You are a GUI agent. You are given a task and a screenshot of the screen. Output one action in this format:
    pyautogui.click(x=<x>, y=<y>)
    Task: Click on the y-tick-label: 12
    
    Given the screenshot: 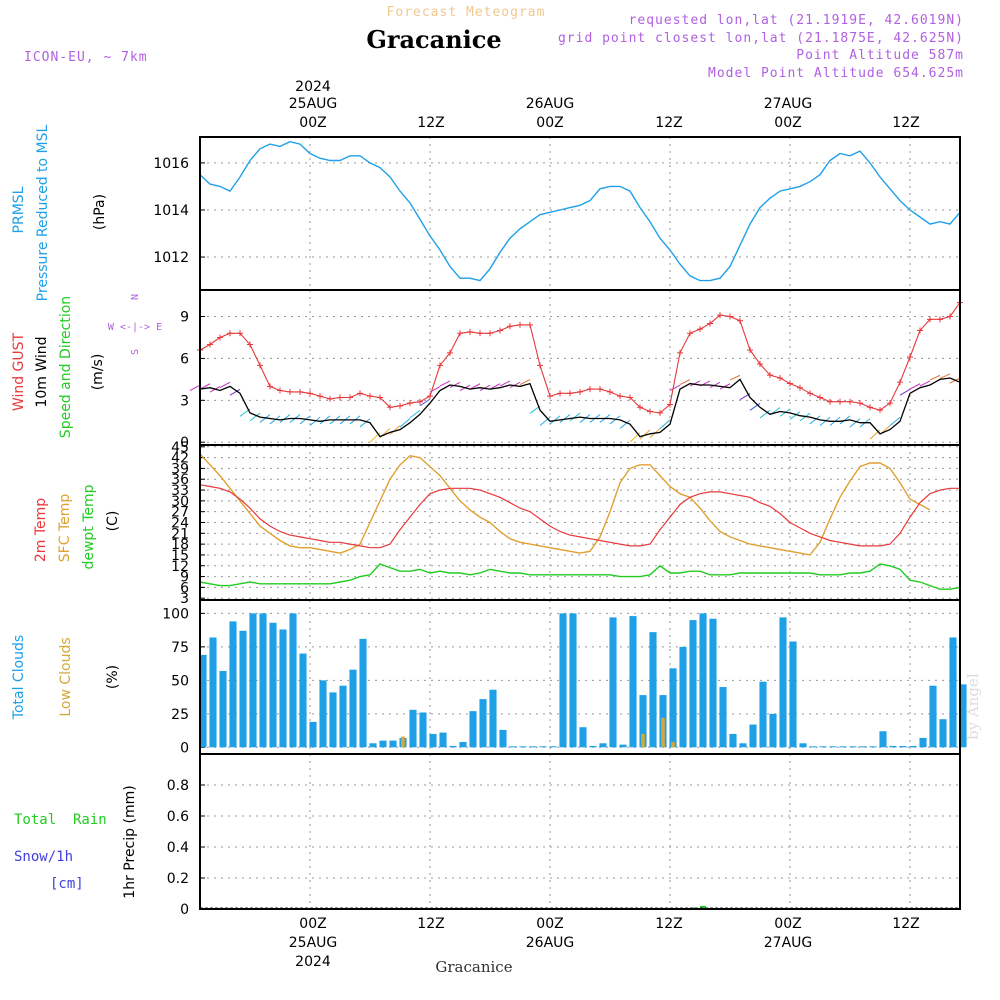 What is the action you would take?
    pyautogui.click(x=180, y=567)
    